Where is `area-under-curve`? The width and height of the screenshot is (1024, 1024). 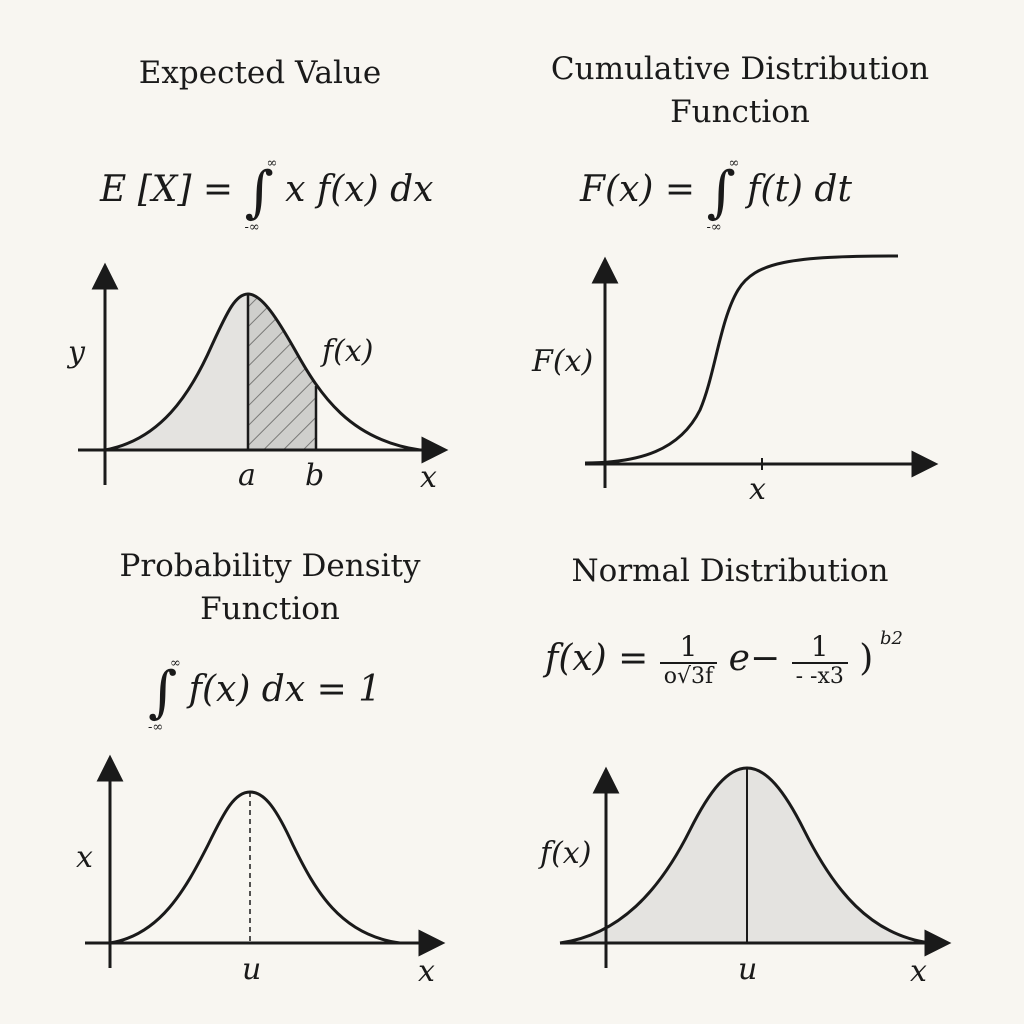 area-under-curve is located at coordinates (176, 372).